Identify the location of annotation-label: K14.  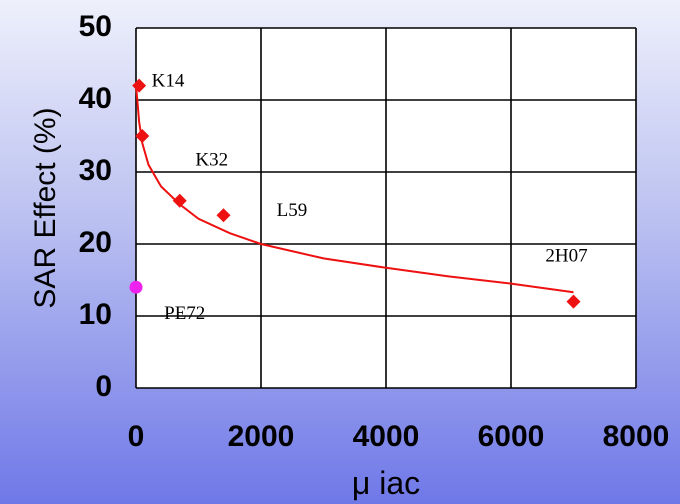
(168, 80).